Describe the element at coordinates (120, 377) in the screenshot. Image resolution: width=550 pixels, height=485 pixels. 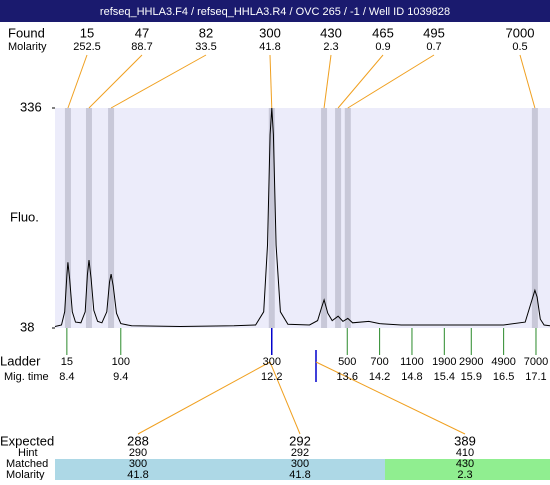
I see `ladder-mig-time: 9.4` at that location.